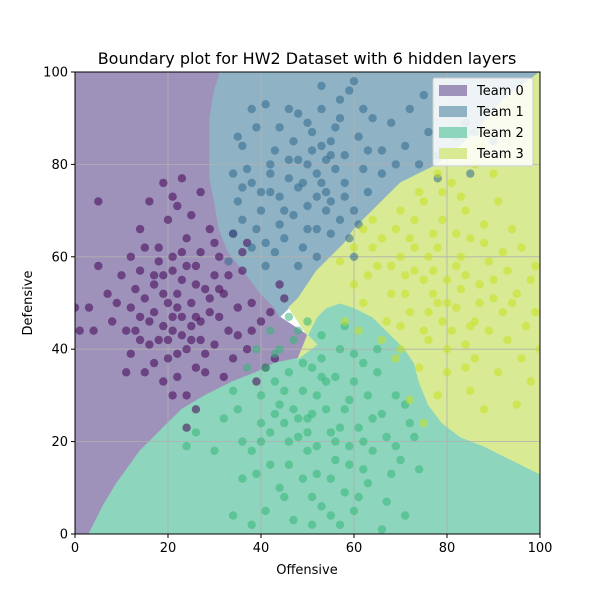 The image size is (600, 600). What do you see at coordinates (540, 548) in the screenshot?
I see `x-tick-label: 100` at bounding box center [540, 548].